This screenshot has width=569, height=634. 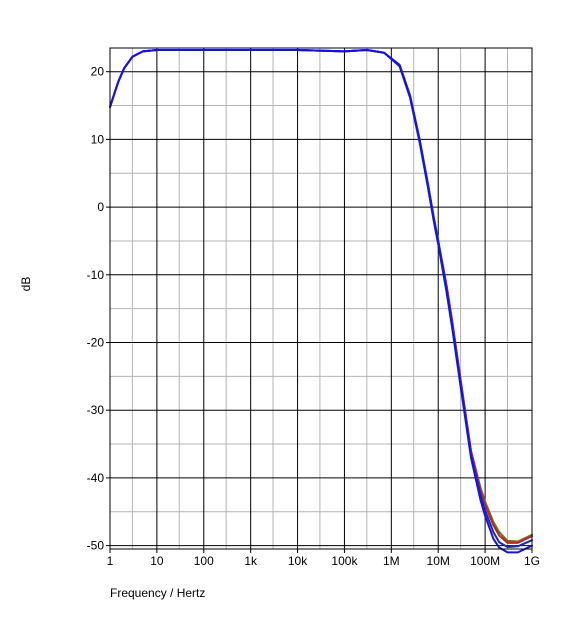 What do you see at coordinates (110, 561) in the screenshot?
I see `x-tick-label: 1` at bounding box center [110, 561].